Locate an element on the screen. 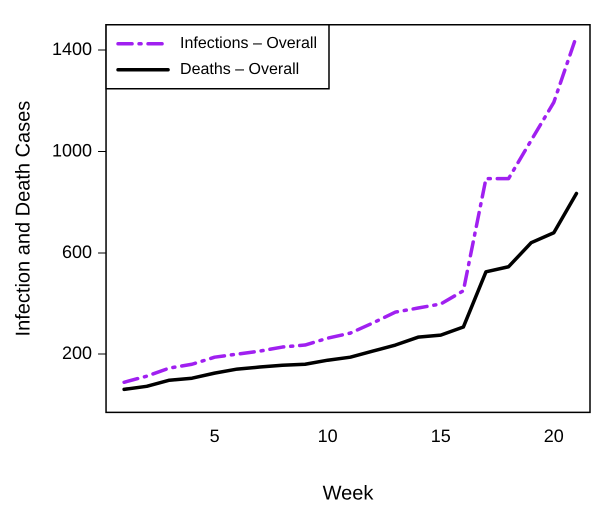 Image resolution: width=604 pixels, height=518 pixels. x-tick-label: 20 is located at coordinates (554, 436).